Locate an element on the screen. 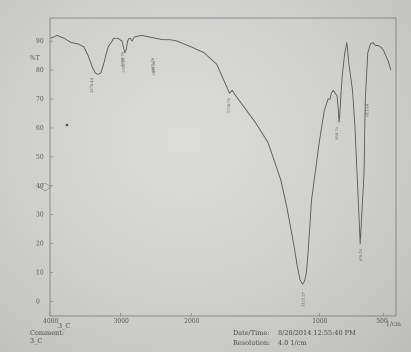  resolution-label: Resolution: is located at coordinates (251, 343).